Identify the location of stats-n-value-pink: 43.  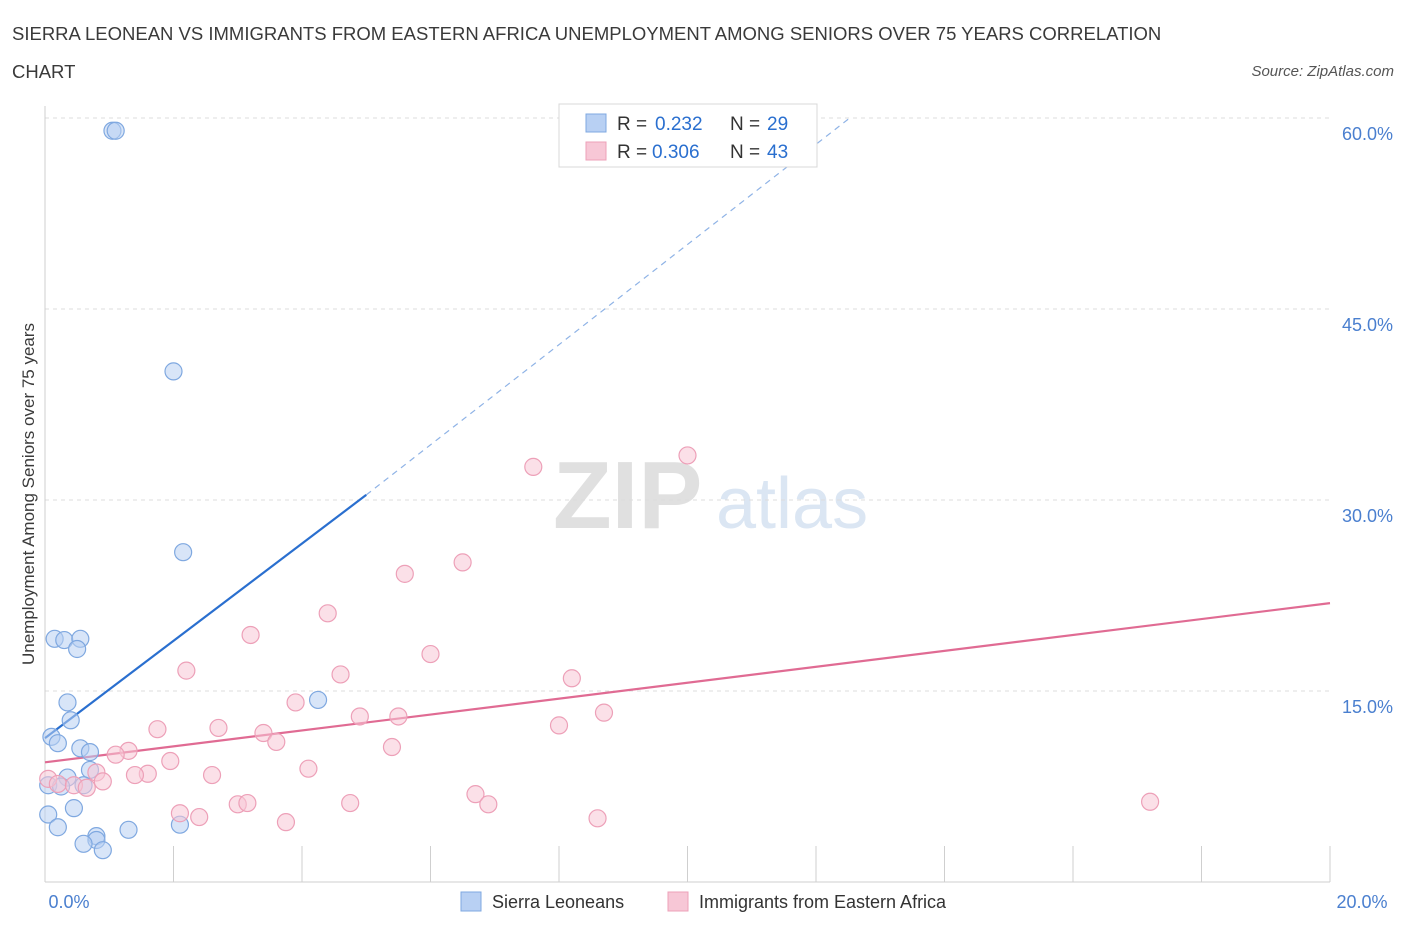
(777, 152).